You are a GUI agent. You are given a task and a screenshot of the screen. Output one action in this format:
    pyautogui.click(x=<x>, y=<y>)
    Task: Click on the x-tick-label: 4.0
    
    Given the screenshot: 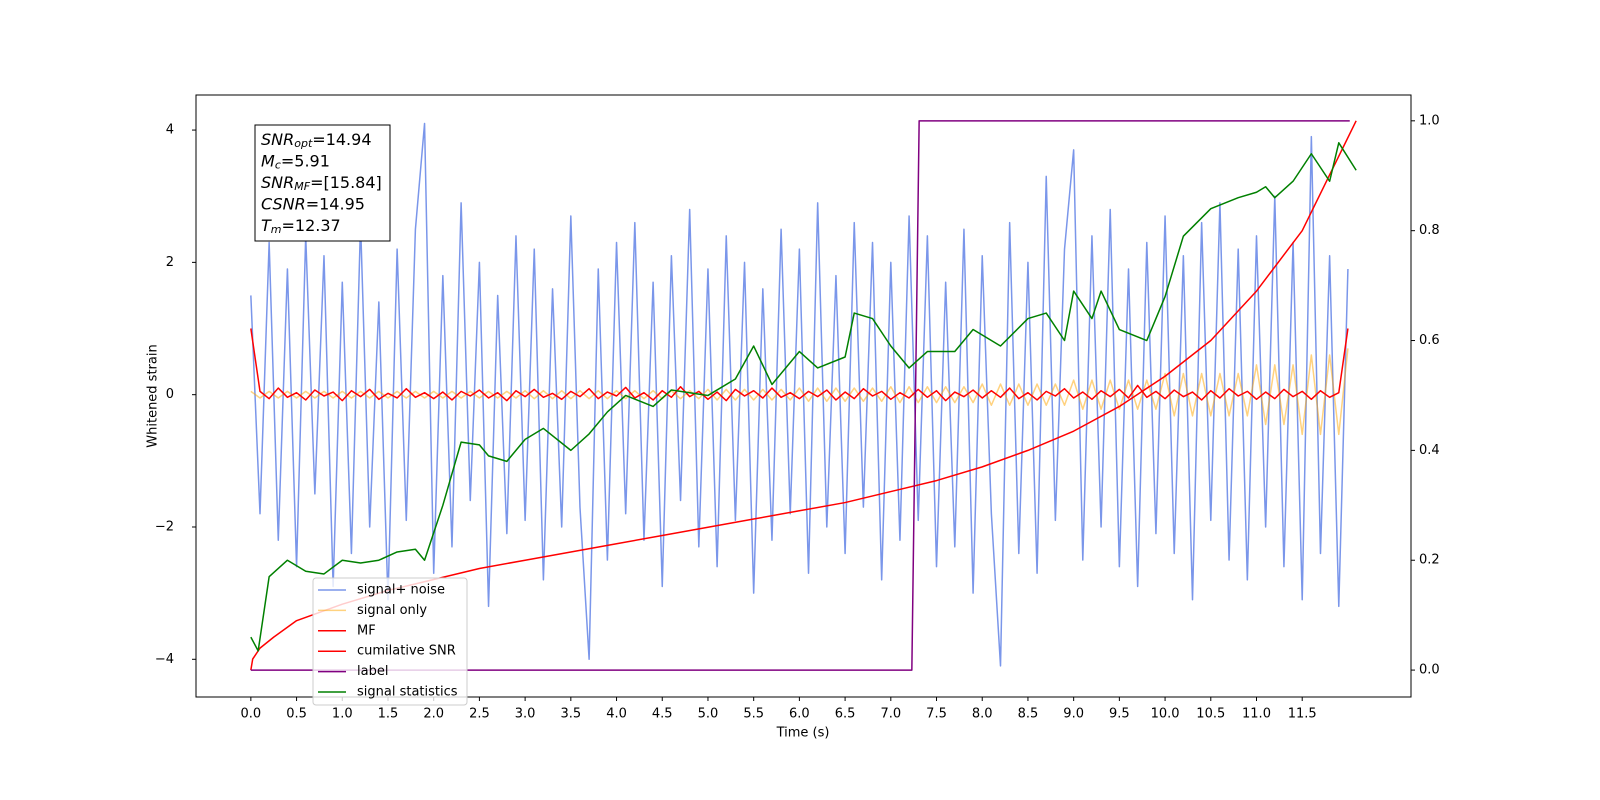 What is the action you would take?
    pyautogui.click(x=616, y=714)
    